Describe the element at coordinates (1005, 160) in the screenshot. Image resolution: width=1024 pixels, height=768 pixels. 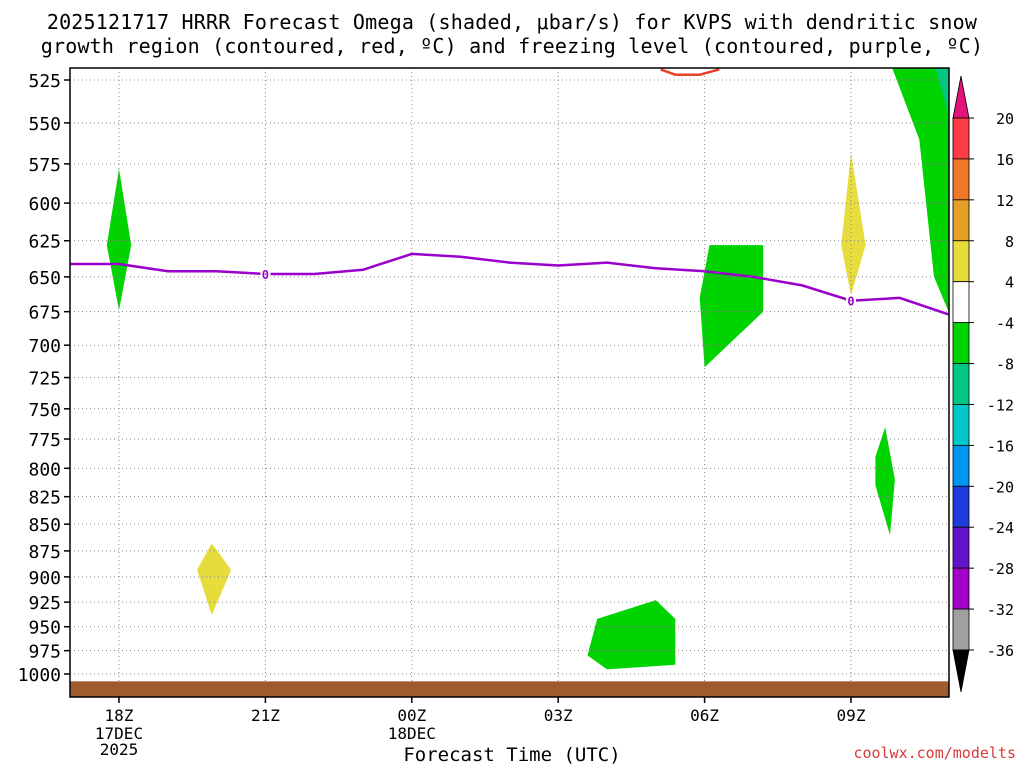
I see `colorbar-label: 16` at that location.